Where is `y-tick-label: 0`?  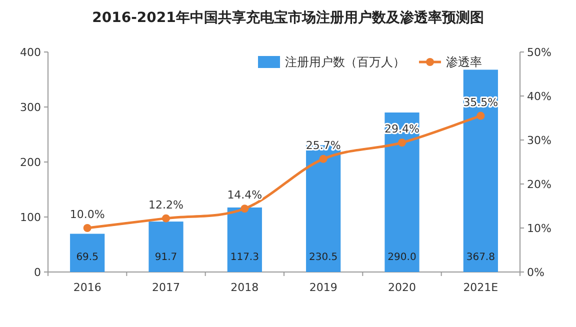 y-tick-label: 0 is located at coordinates (37, 272).